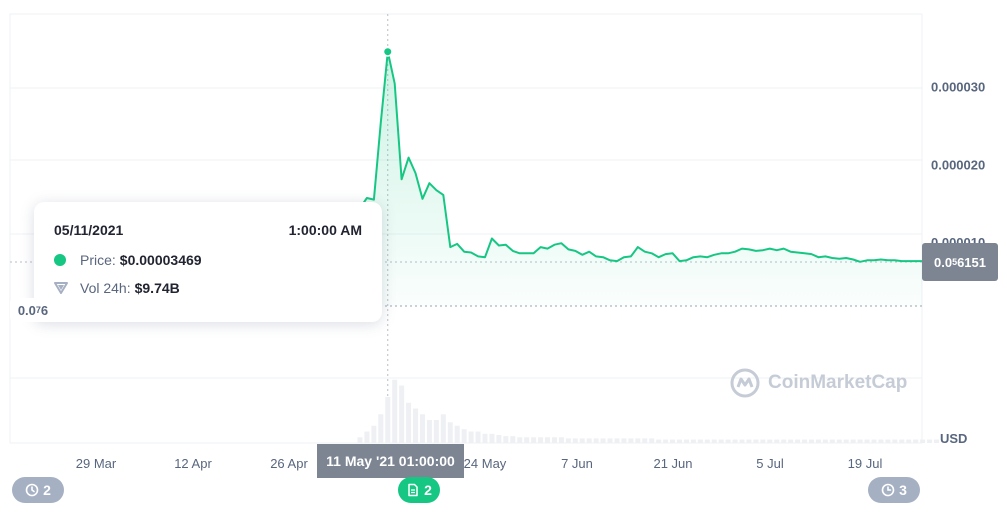  I want to click on news-events-button: 2, so click(419, 490).